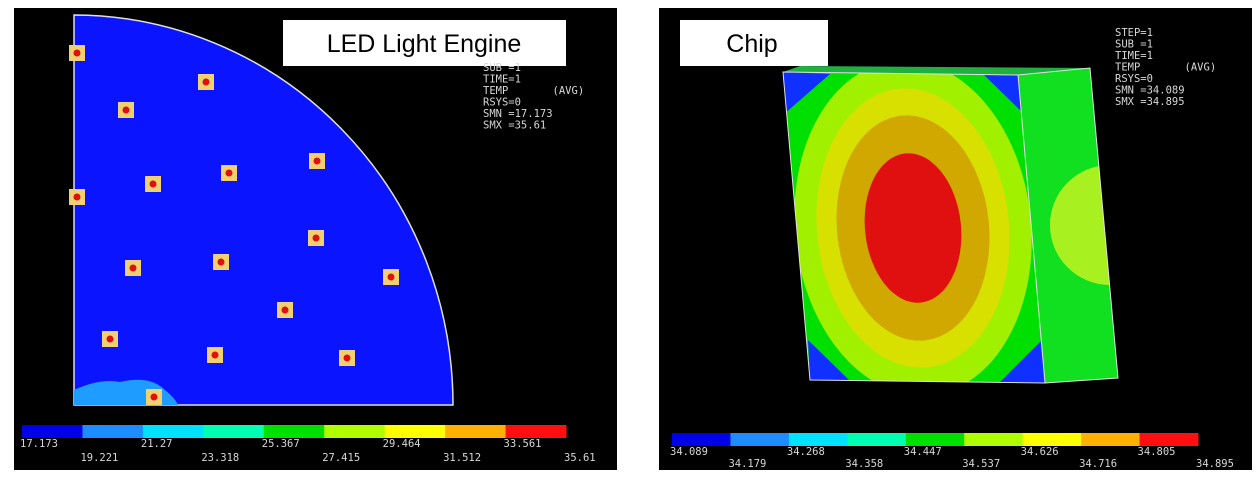 The height and width of the screenshot is (480, 1260). What do you see at coordinates (462, 458) in the screenshot?
I see `colorbar-label: 31.512` at bounding box center [462, 458].